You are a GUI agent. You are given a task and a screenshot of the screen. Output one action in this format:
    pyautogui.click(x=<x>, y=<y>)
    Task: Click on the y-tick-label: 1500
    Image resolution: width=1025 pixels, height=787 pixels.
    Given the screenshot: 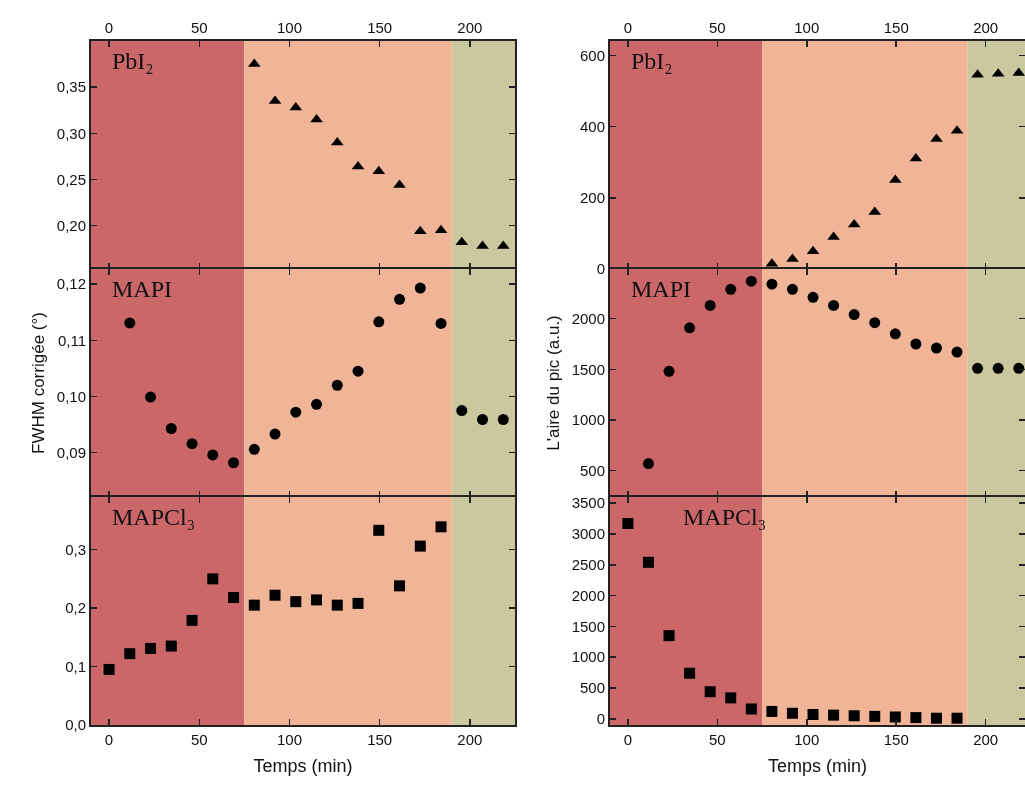 What is the action you would take?
    pyautogui.click(x=588, y=626)
    